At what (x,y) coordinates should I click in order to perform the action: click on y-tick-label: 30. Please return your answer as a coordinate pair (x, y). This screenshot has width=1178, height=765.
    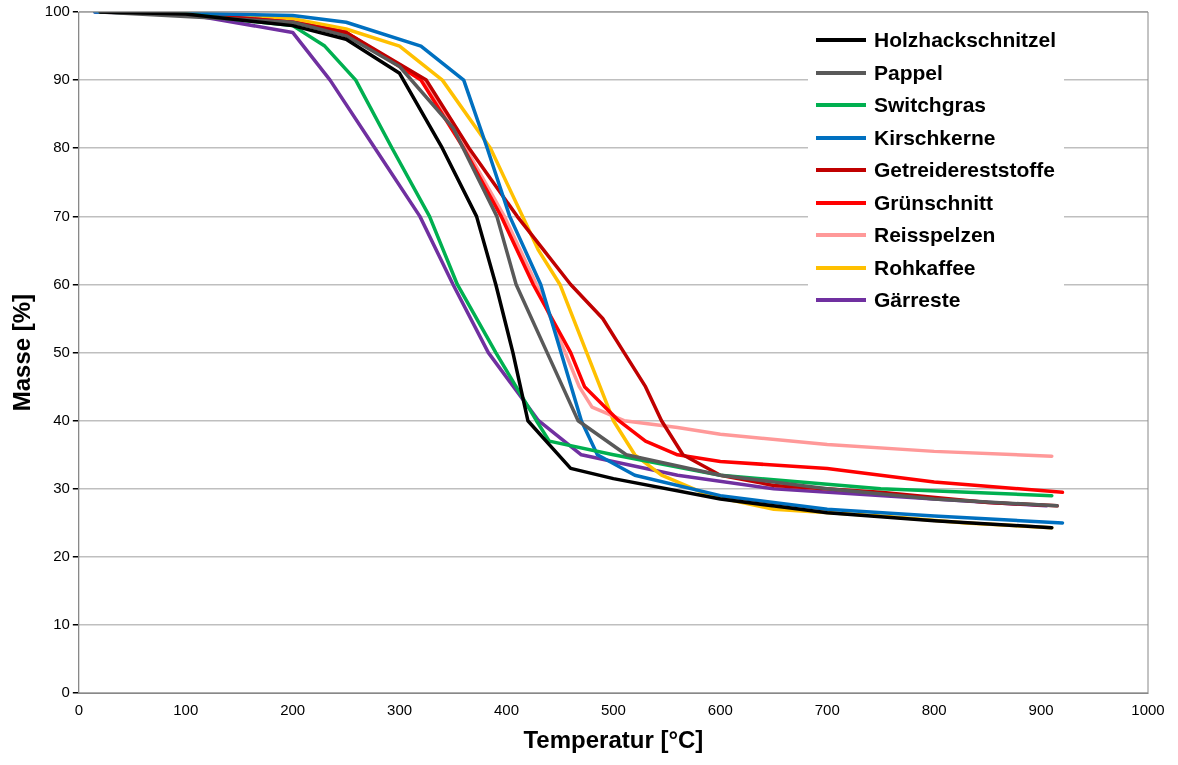
    Looking at the image, I should click on (61, 487).